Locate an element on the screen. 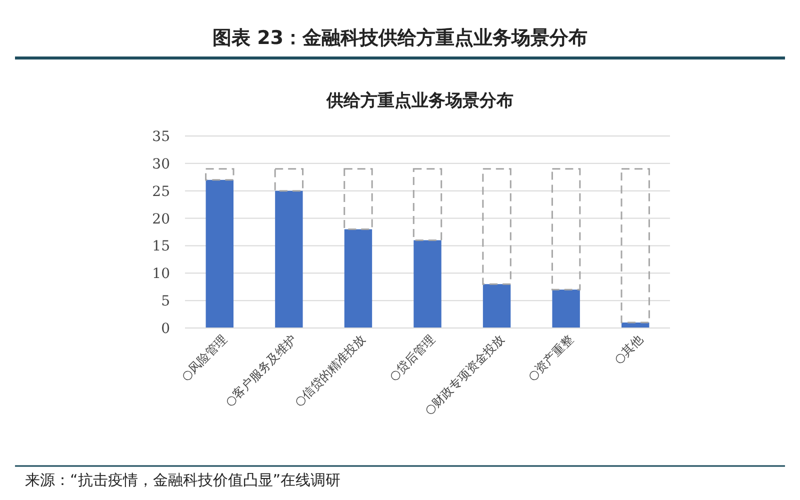 Image resolution: width=800 pixels, height=500 pixels. y-tick-label: 20 is located at coordinates (161, 219).